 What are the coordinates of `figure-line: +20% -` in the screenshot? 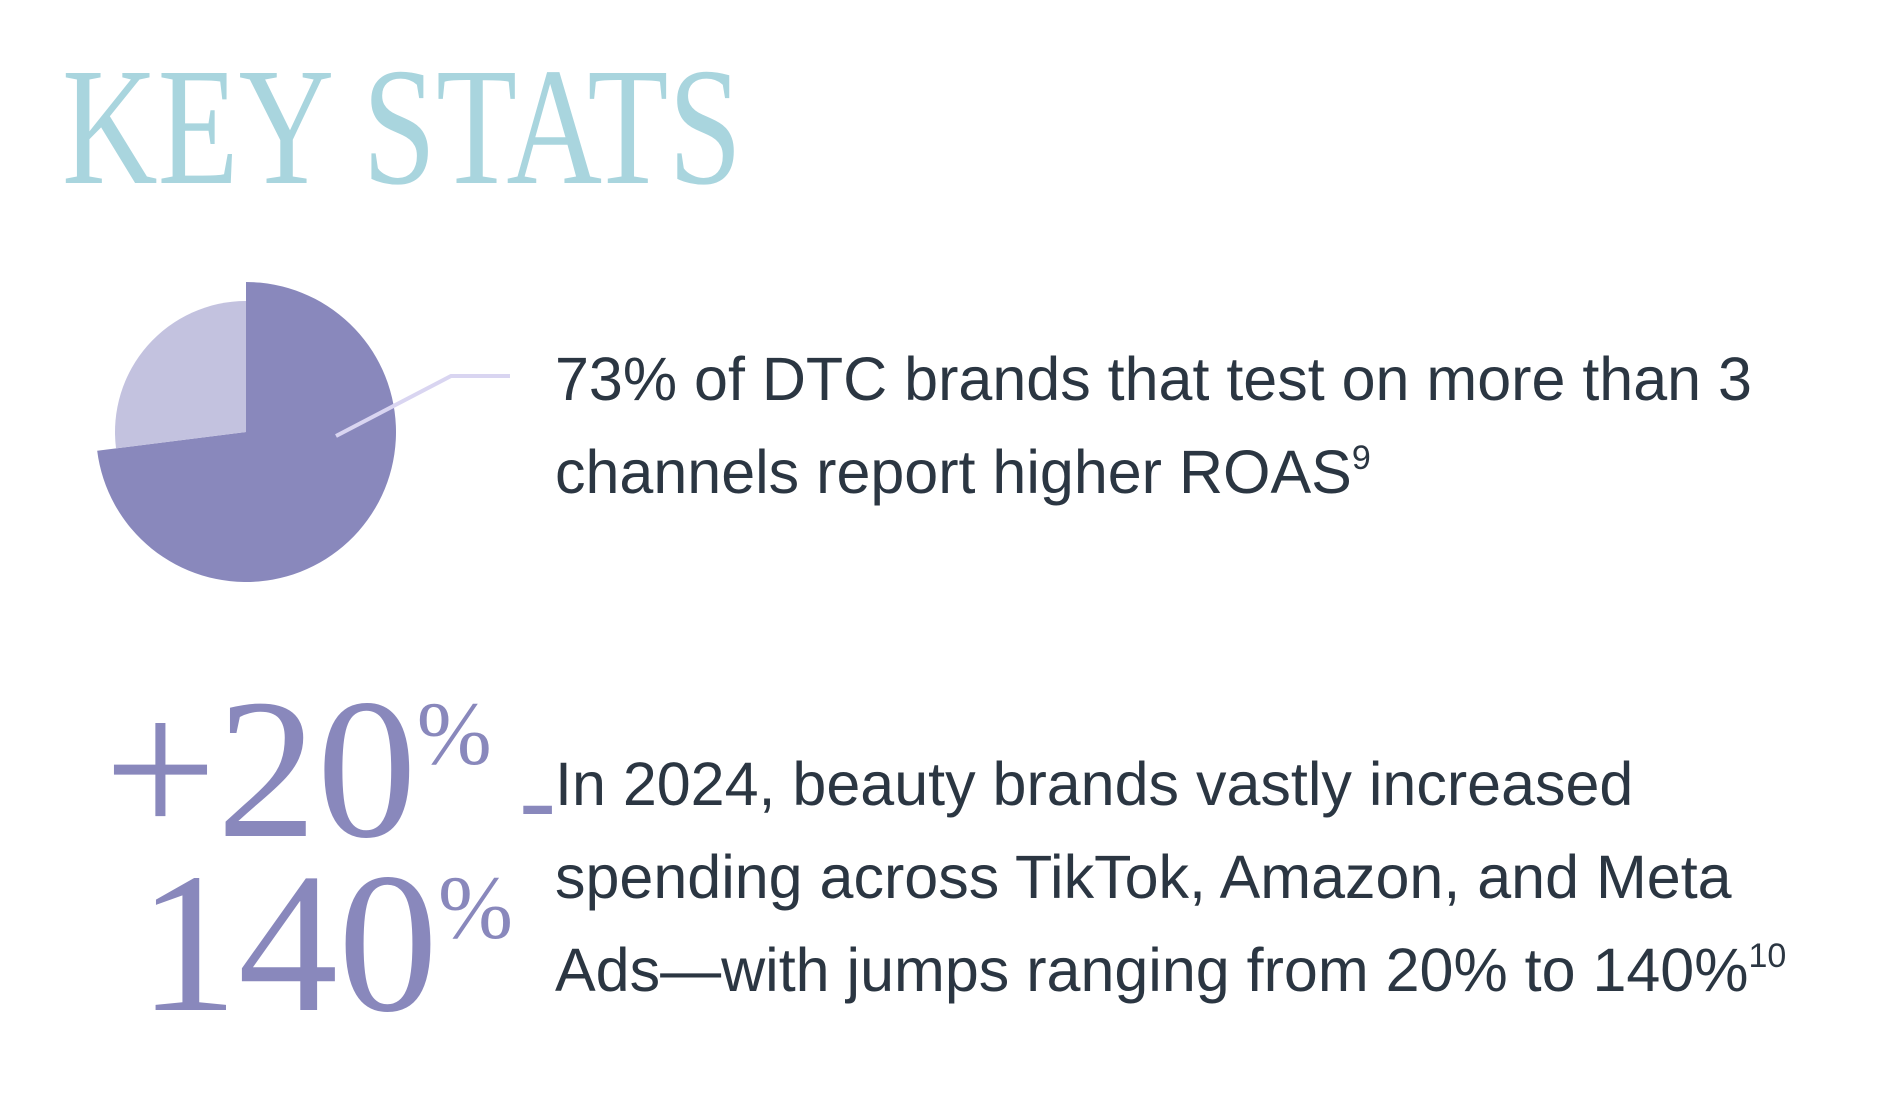 It's located at (330, 769).